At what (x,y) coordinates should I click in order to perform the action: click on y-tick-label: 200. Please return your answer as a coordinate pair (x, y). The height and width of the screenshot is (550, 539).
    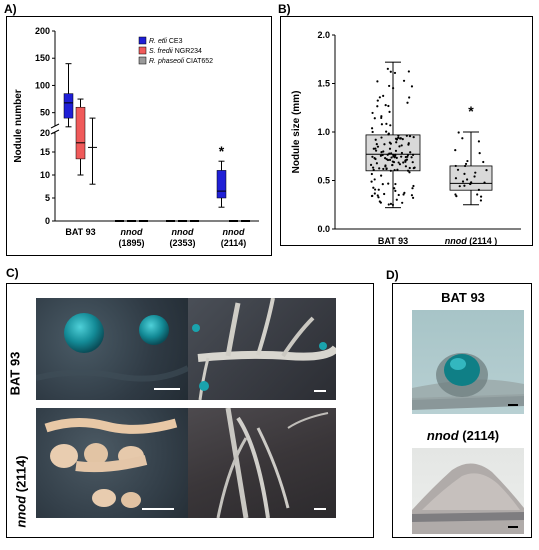
    Looking at the image, I should click on (42, 31).